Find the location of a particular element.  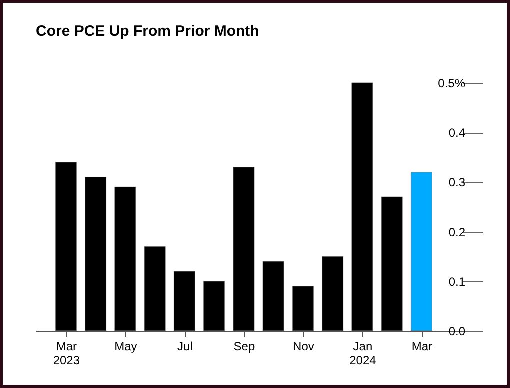

x-tick-label: Jan 2024 is located at coordinates (363, 354).